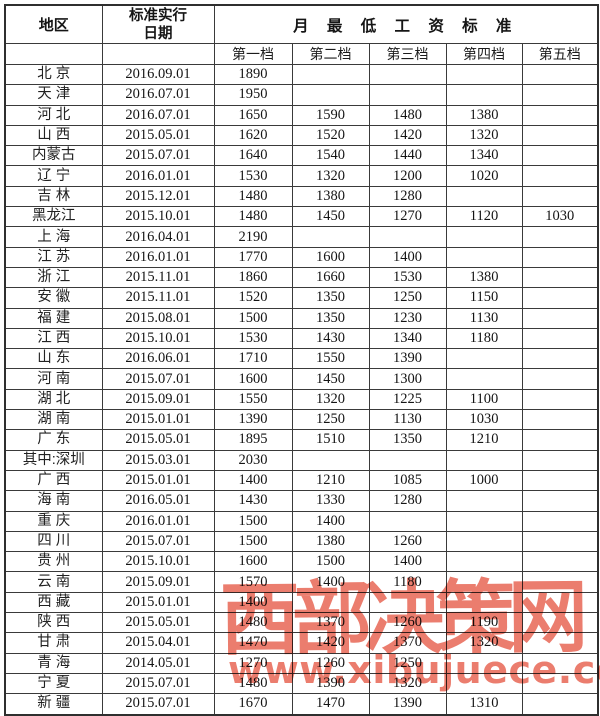 The width and height of the screenshot is (600, 716). Describe the element at coordinates (158, 460) in the screenshot. I see `date-cell: 2015.03.01` at that location.